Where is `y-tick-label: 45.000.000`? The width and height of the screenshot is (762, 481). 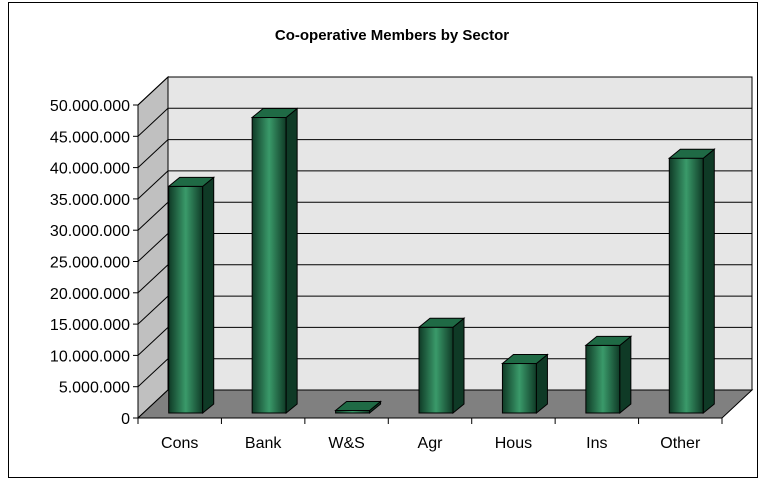
y-tick-label: 45.000.000 is located at coordinates (90, 137).